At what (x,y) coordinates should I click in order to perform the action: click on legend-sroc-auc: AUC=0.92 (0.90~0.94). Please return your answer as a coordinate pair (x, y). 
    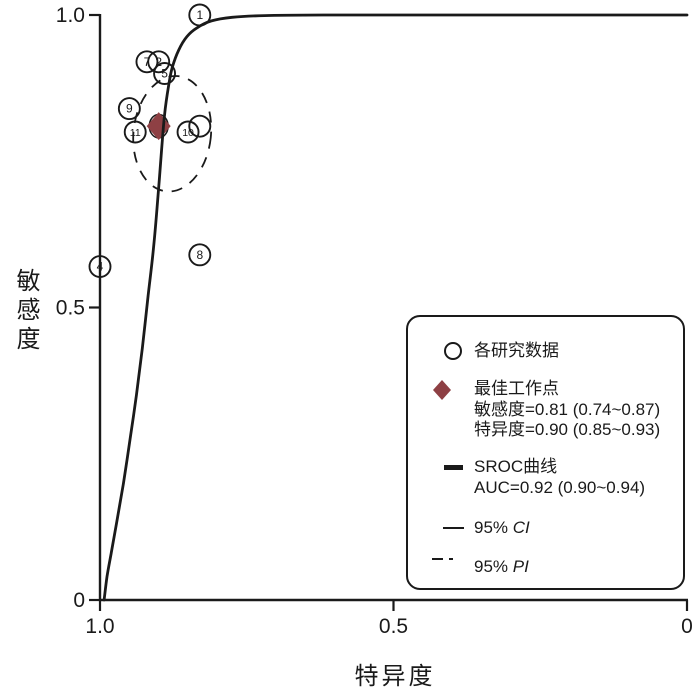
    Looking at the image, I should click on (560, 487).